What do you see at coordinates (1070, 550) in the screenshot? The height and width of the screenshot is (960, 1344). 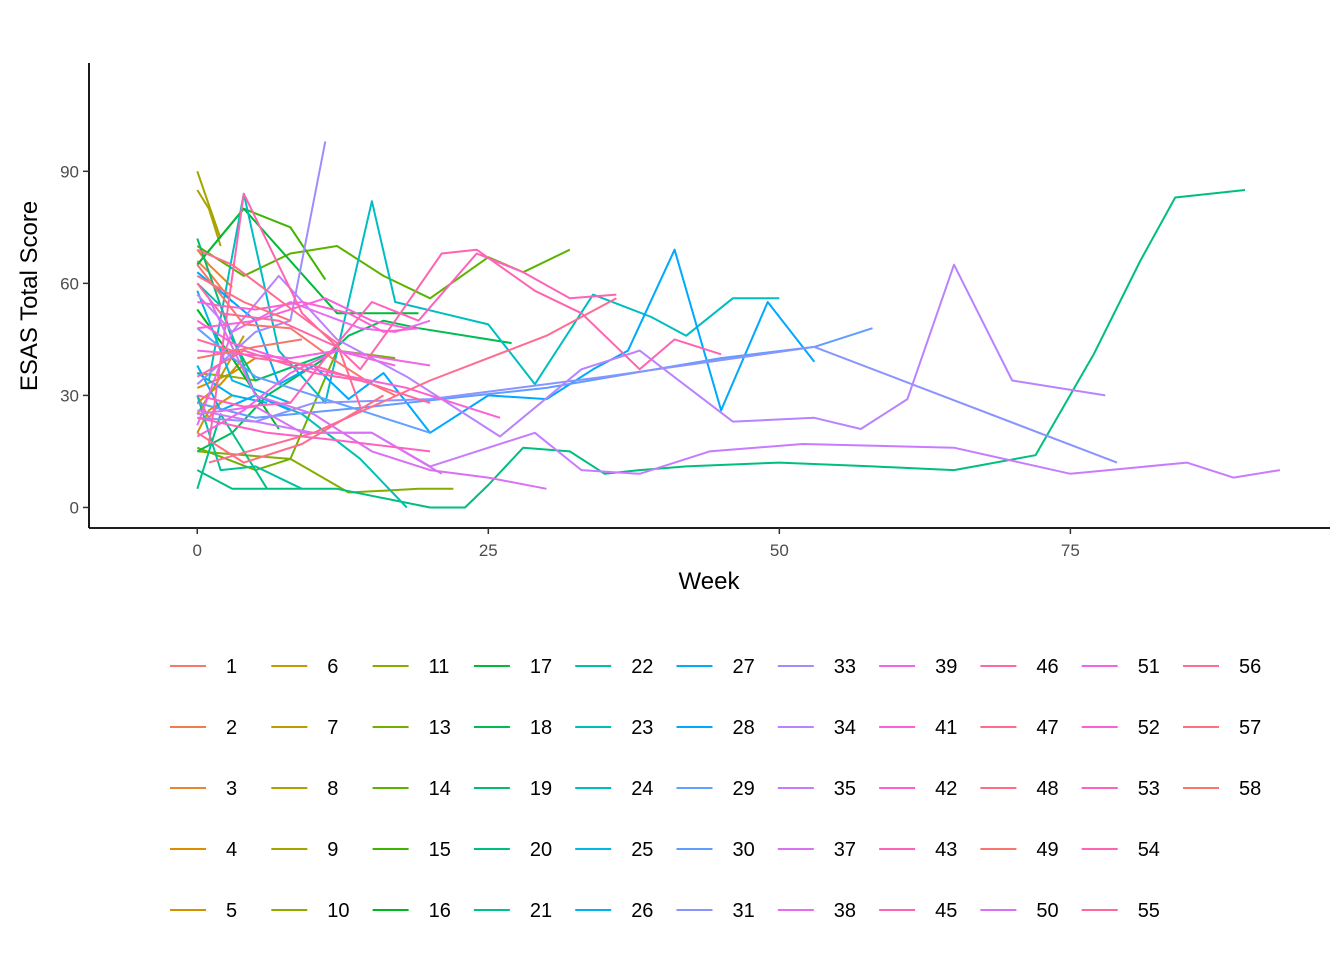 I see `x-tick-label: 75` at bounding box center [1070, 550].